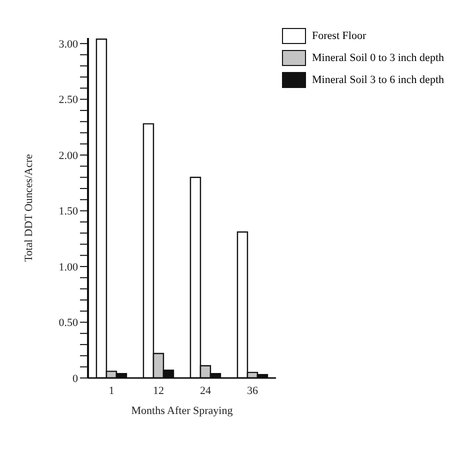 The height and width of the screenshot is (476, 456). Describe the element at coordinates (28, 208) in the screenshot. I see `y-axis-title: Total DDT Ounces/Acre` at that location.